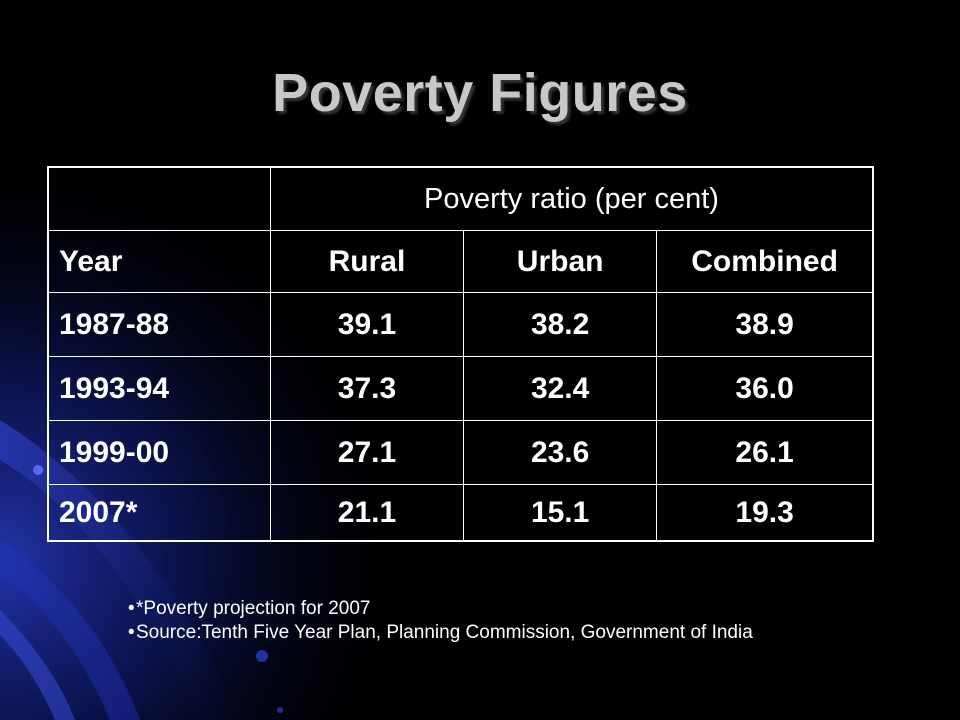 This screenshot has width=960, height=720. What do you see at coordinates (765, 388) in the screenshot?
I see `combined-cell: 36.0` at bounding box center [765, 388].